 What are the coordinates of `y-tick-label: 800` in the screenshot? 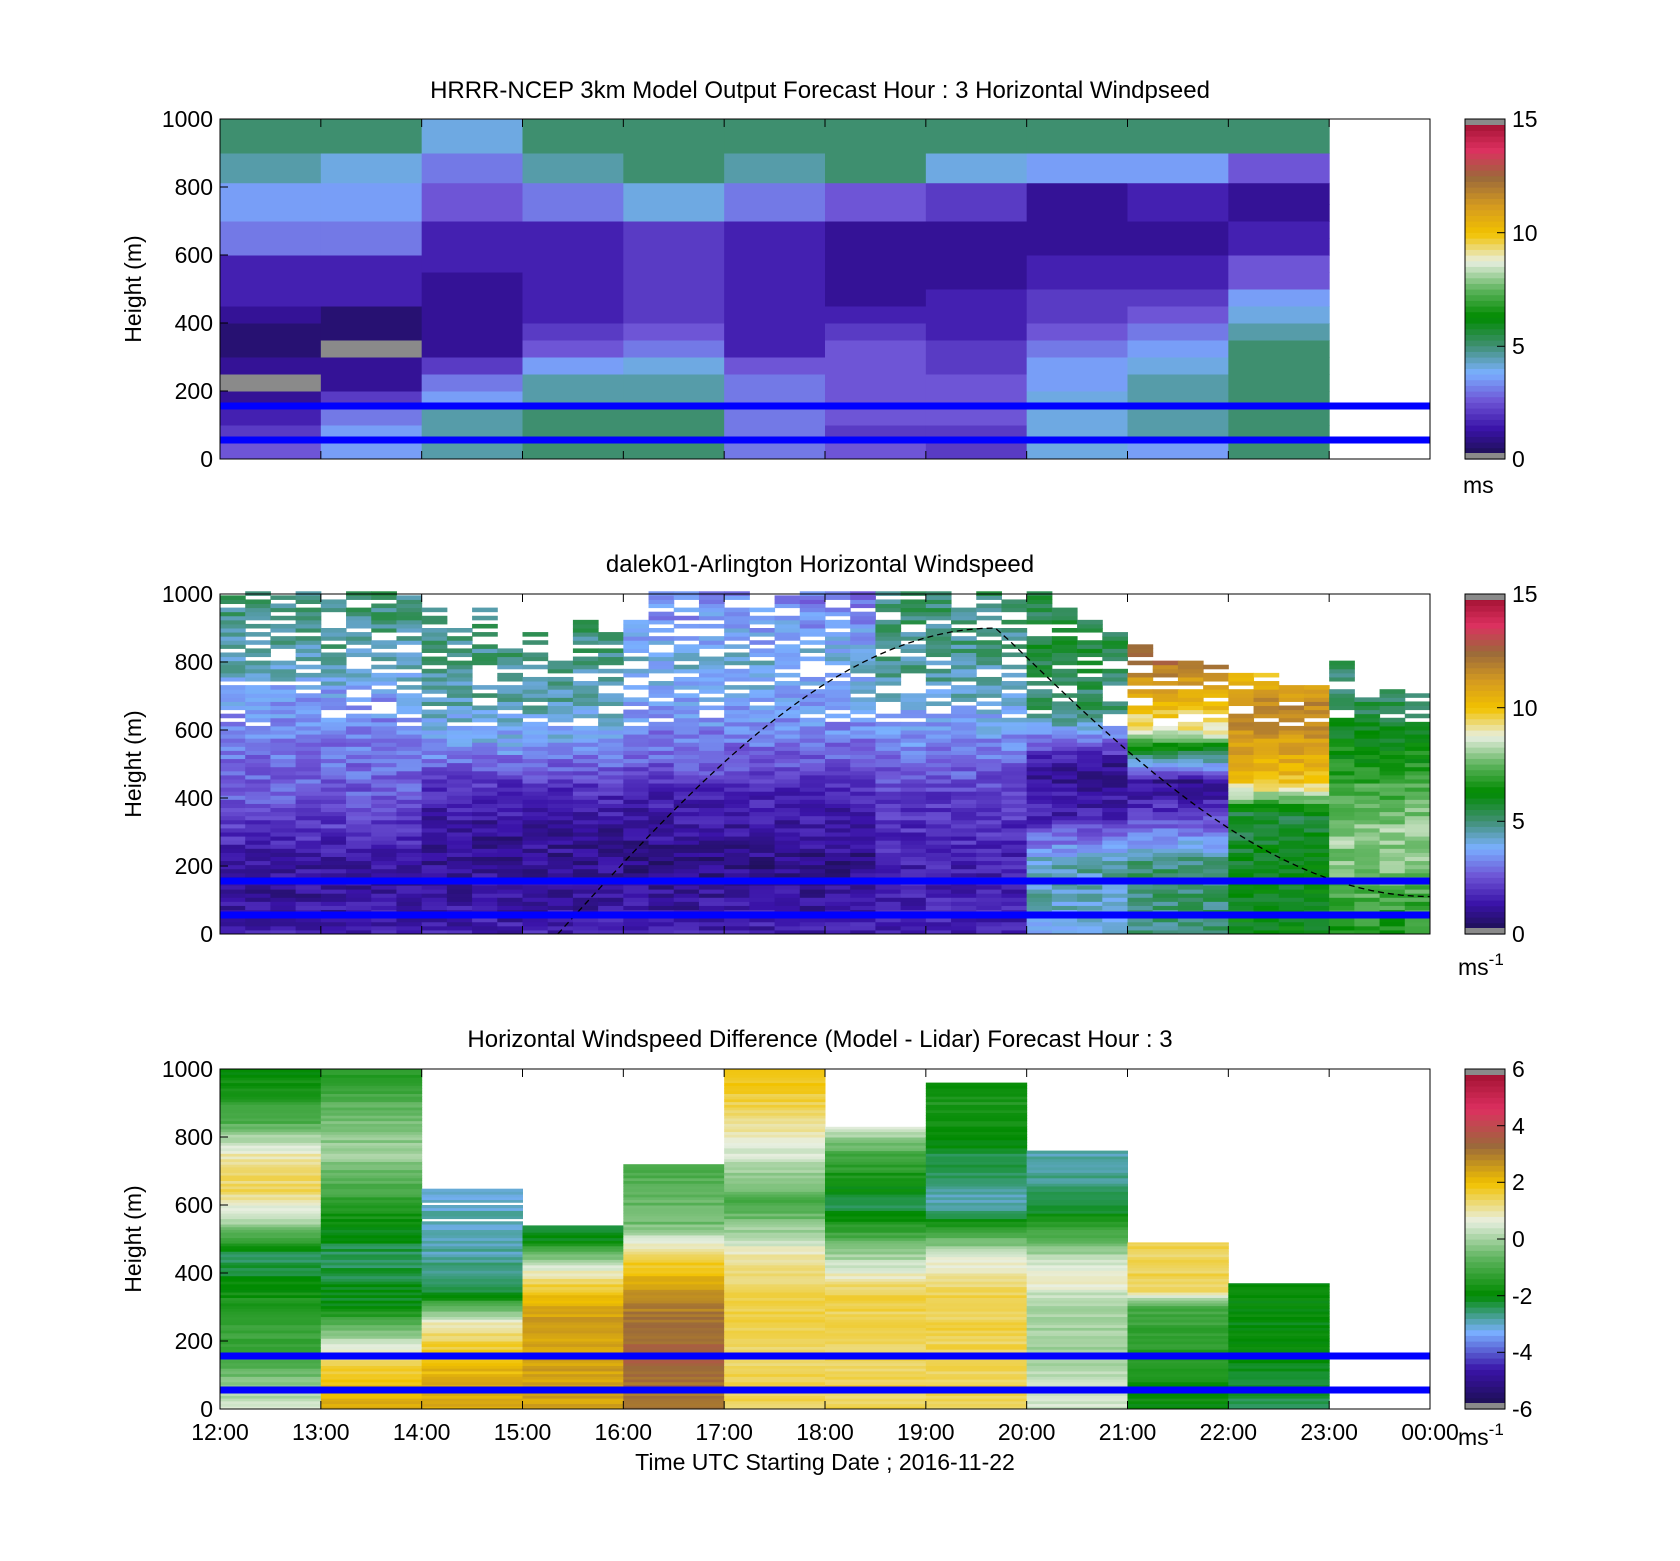 It's located at (194, 662).